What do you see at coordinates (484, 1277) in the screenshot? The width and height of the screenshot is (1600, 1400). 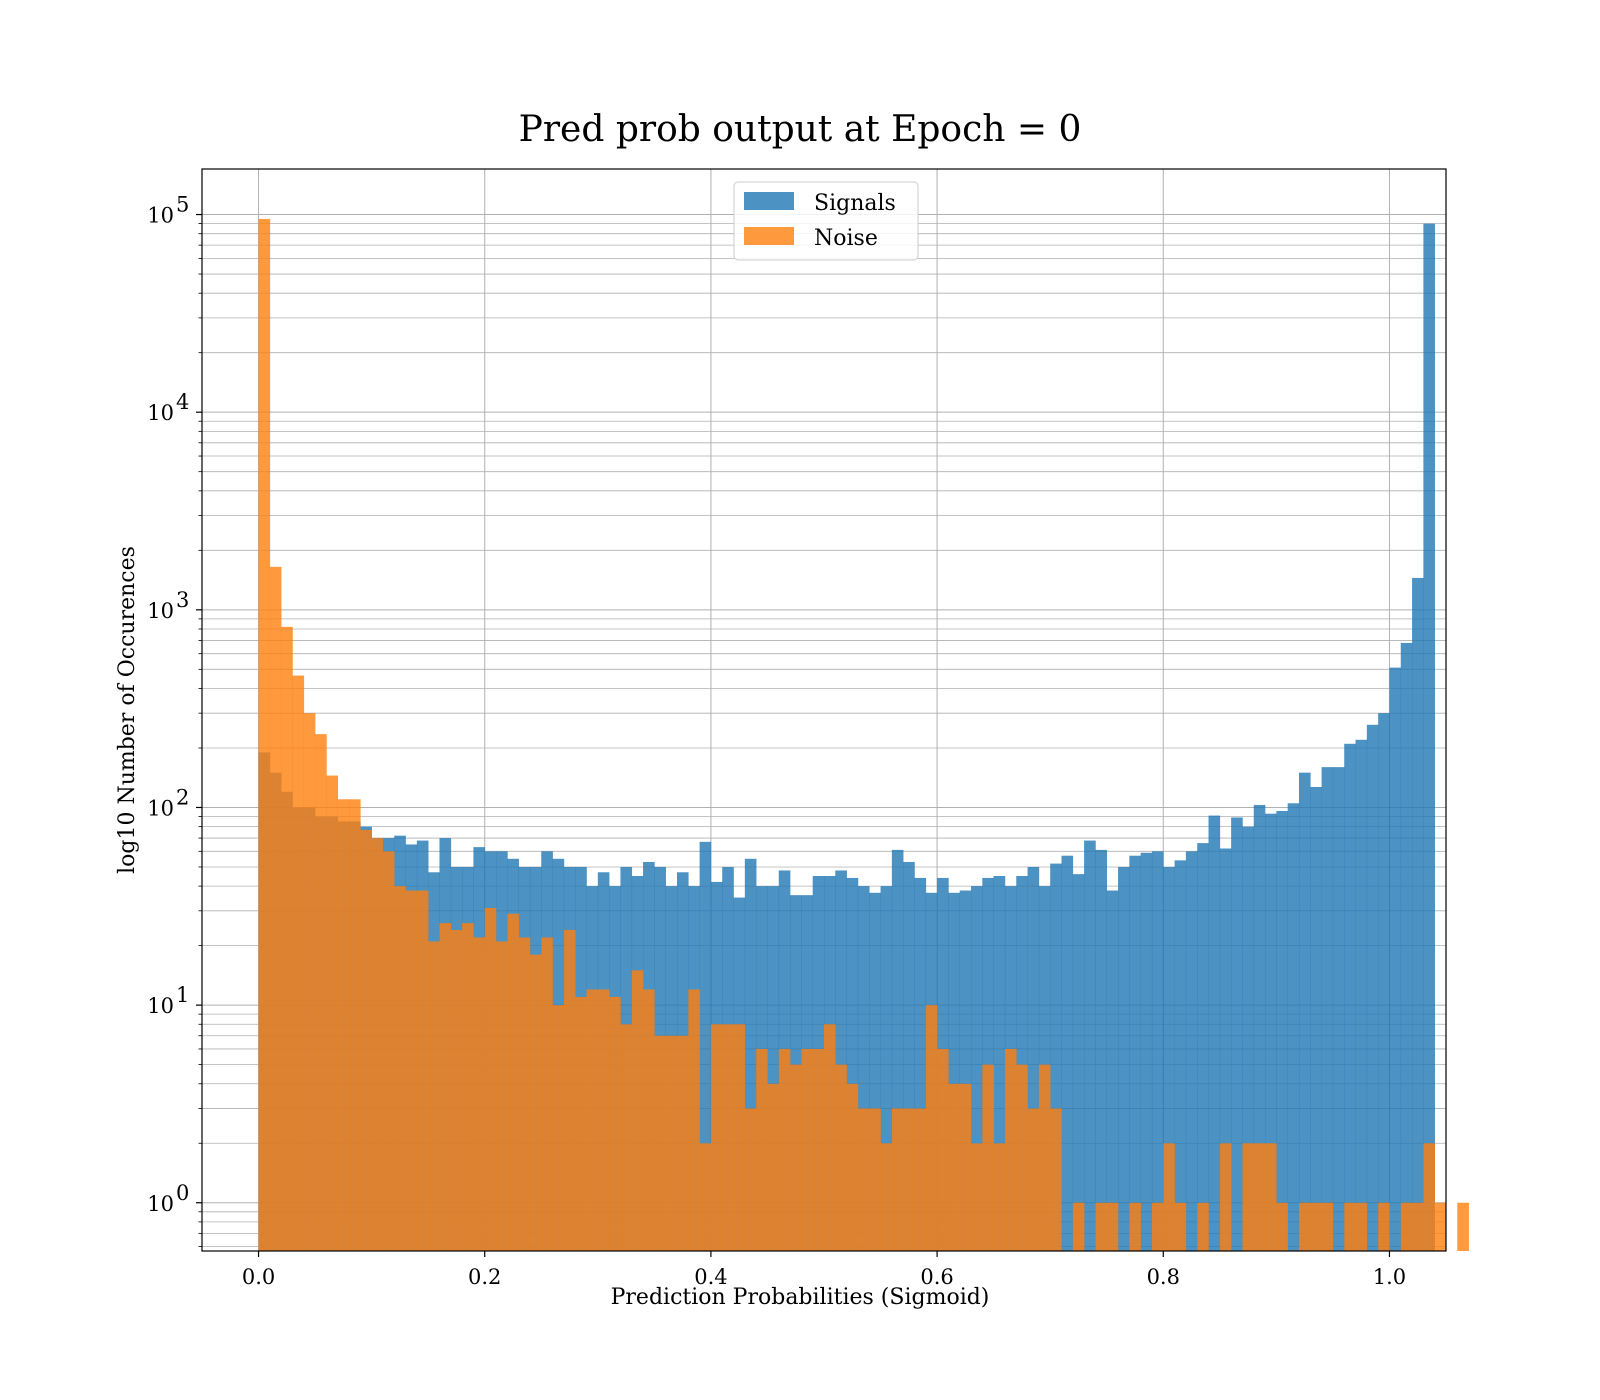 I see `x-tick-label: 0.2` at bounding box center [484, 1277].